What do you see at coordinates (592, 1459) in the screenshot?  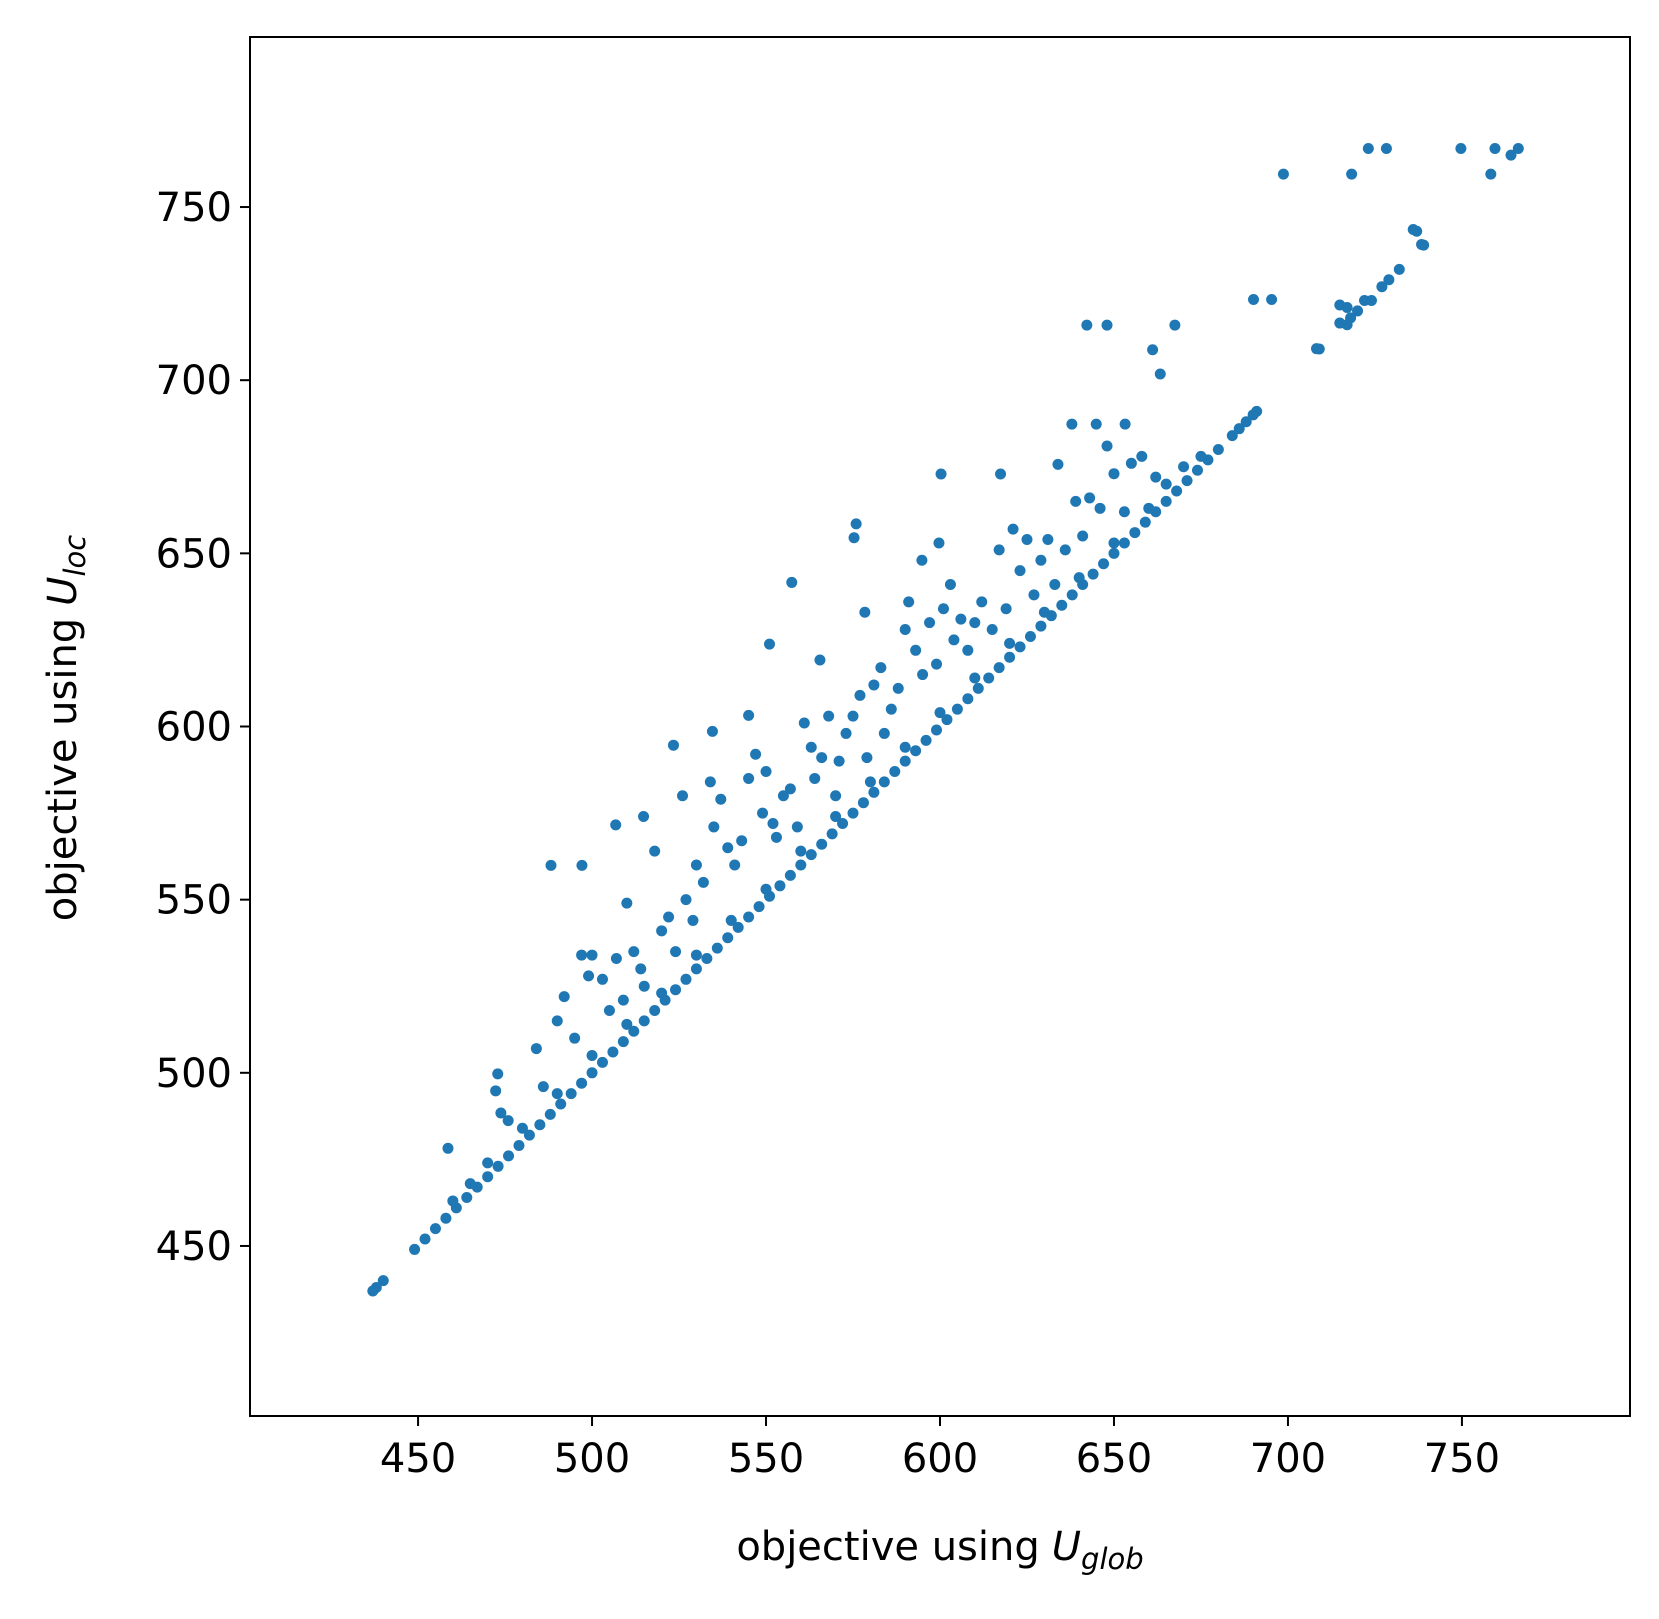 I see `x-tick-label: 500` at bounding box center [592, 1459].